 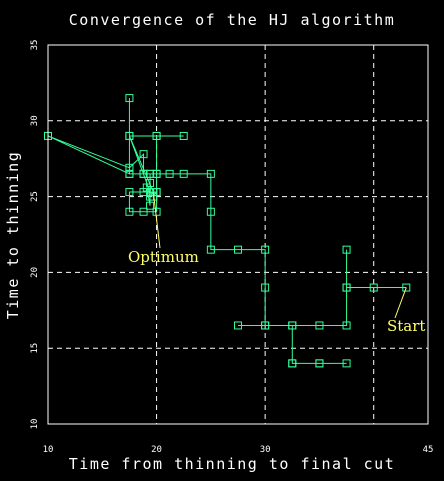 What do you see at coordinates (35, 120) in the screenshot?
I see `y-tick-label: 30` at bounding box center [35, 120].